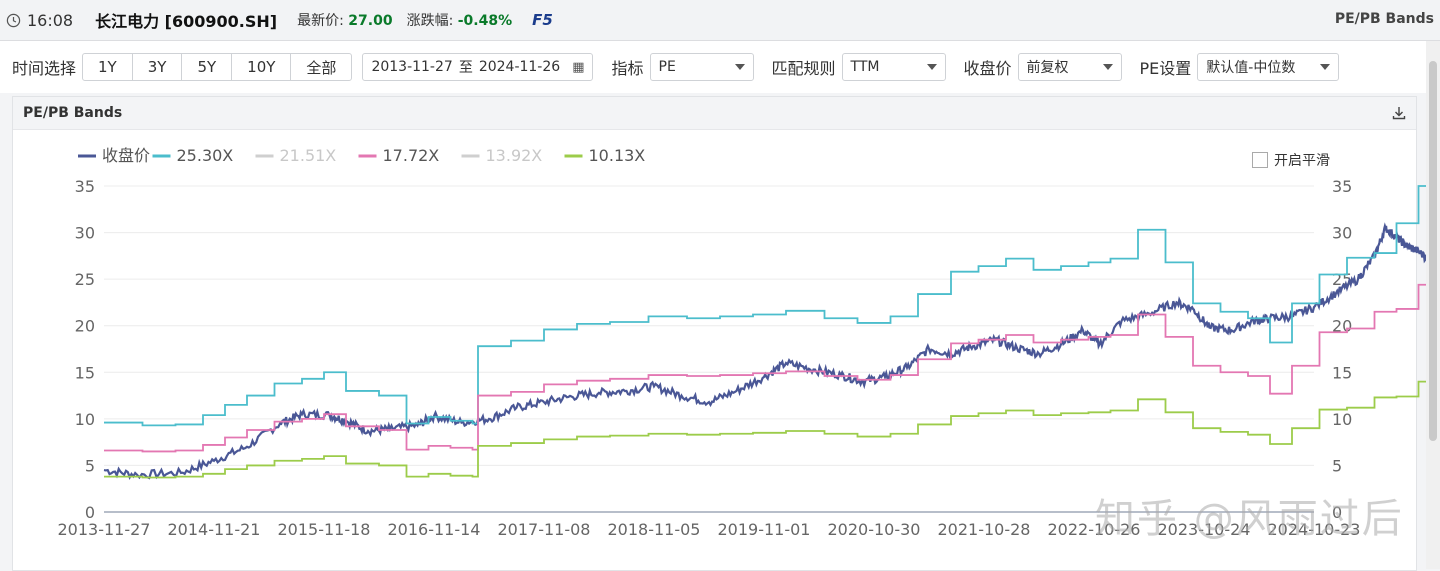  I want to click on rule-label: 匹配规则, so click(803, 68).